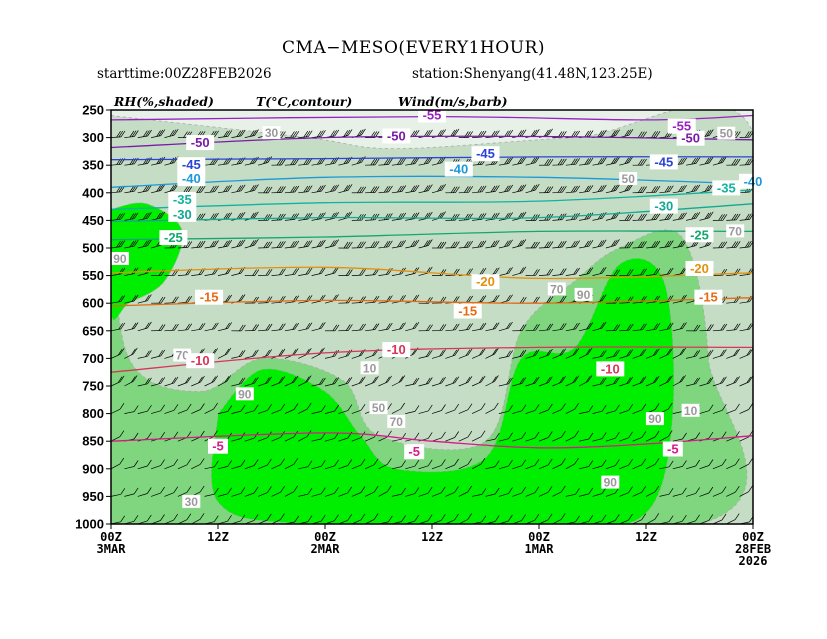  I want to click on temp-label: -35, so click(726, 187).